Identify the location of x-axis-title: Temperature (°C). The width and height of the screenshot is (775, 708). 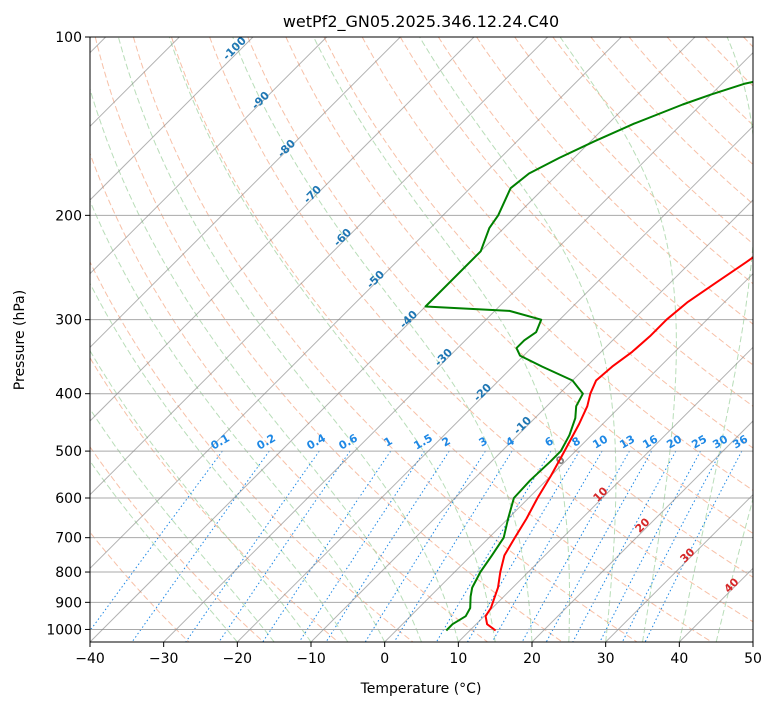
(421, 689).